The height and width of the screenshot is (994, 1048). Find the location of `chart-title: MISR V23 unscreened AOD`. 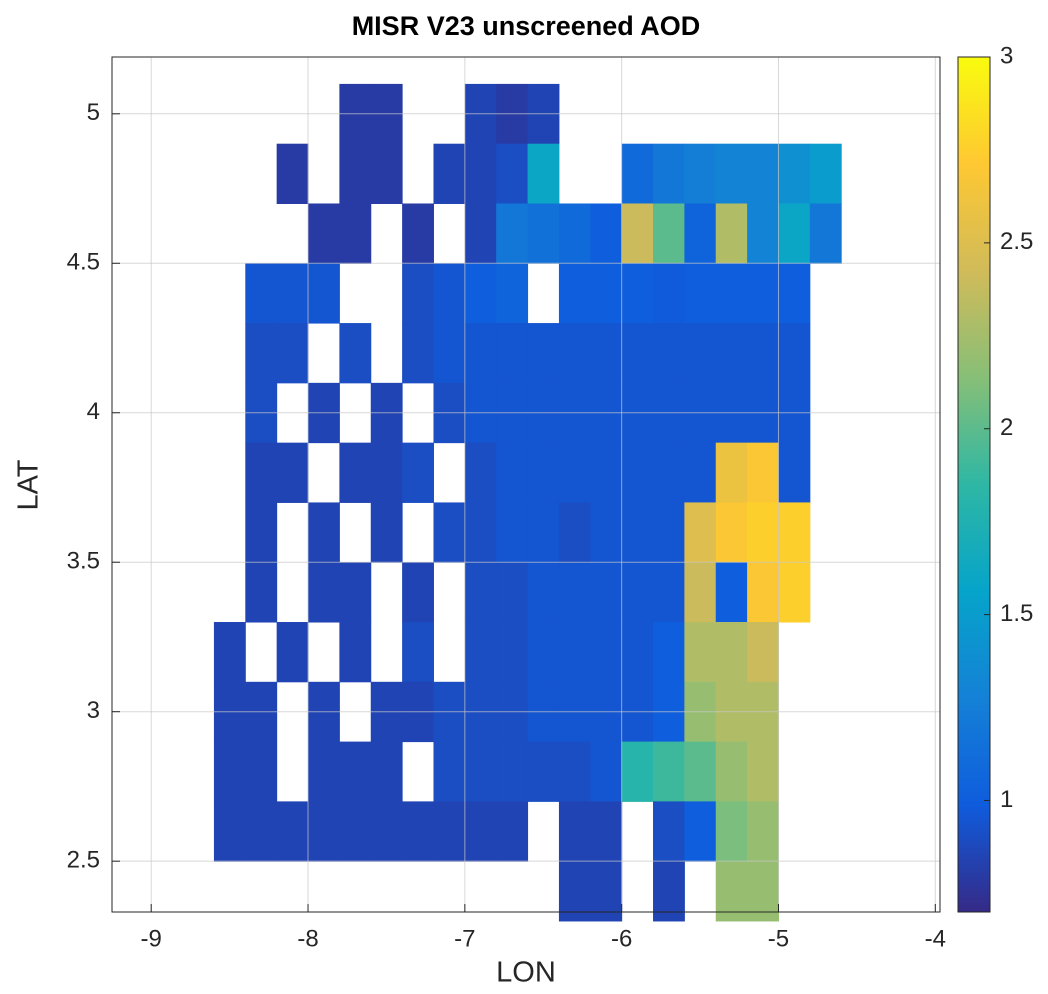

chart-title: MISR V23 unscreened AOD is located at coordinates (526, 26).